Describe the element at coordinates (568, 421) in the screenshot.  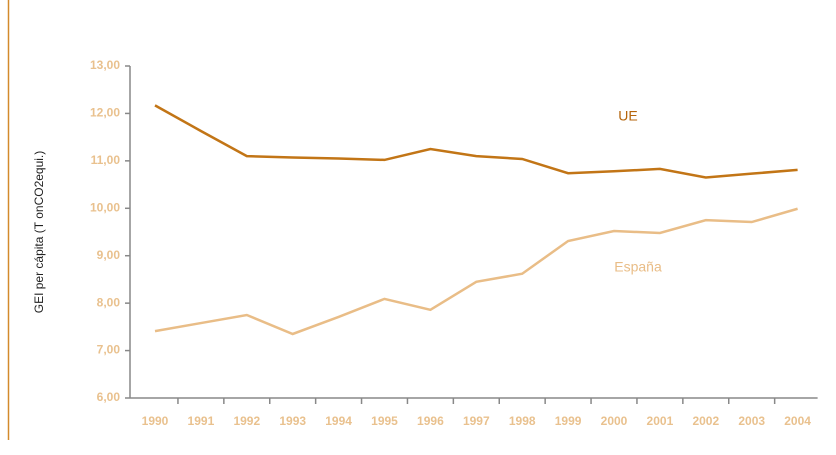
I see `x-tick-label: 1999` at that location.